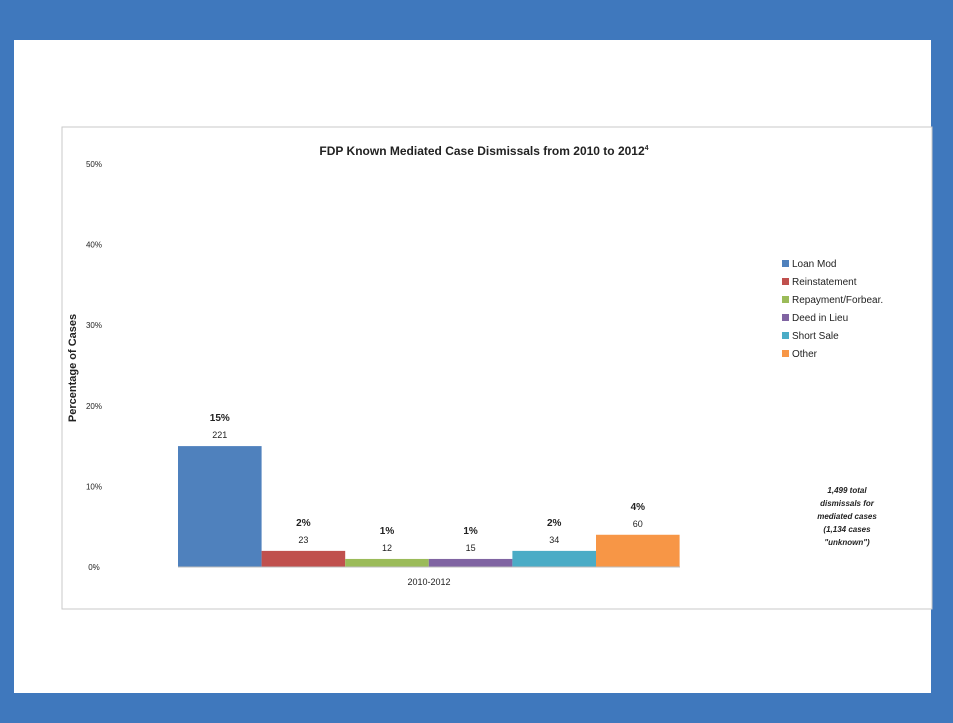 The width and height of the screenshot is (953, 723). Describe the element at coordinates (847, 503) in the screenshot. I see `annotation-line: dismissals for` at that location.